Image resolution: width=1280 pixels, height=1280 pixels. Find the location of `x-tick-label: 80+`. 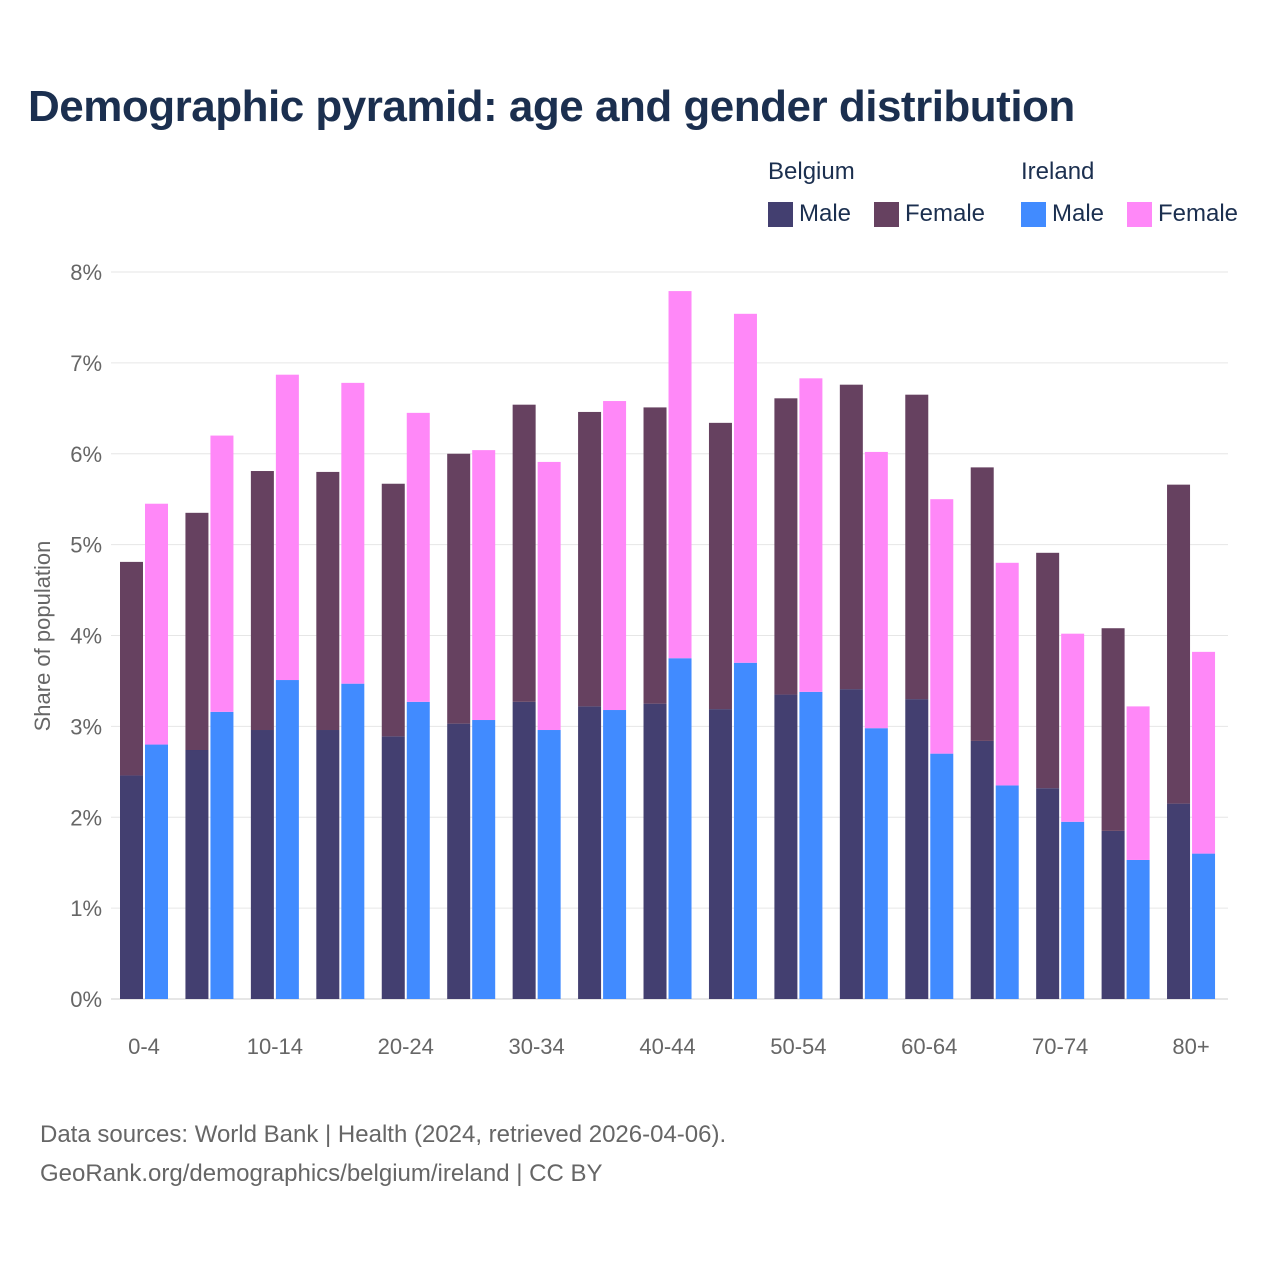

x-tick-label: 80+ is located at coordinates (1190, 1046).